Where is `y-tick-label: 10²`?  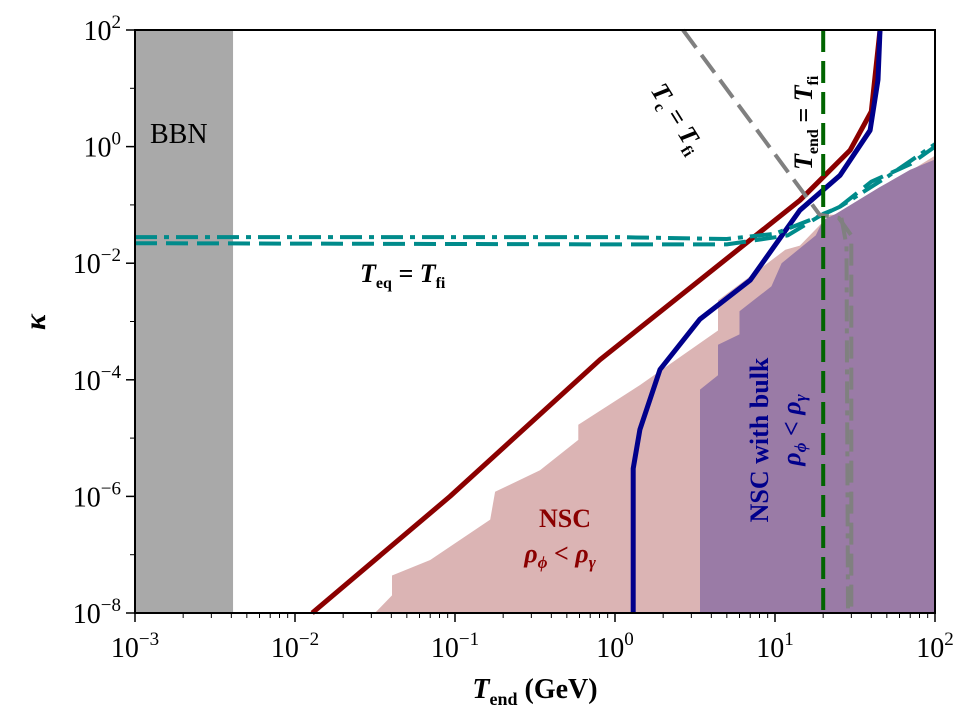
y-tick-label: 10² is located at coordinates (103, 29).